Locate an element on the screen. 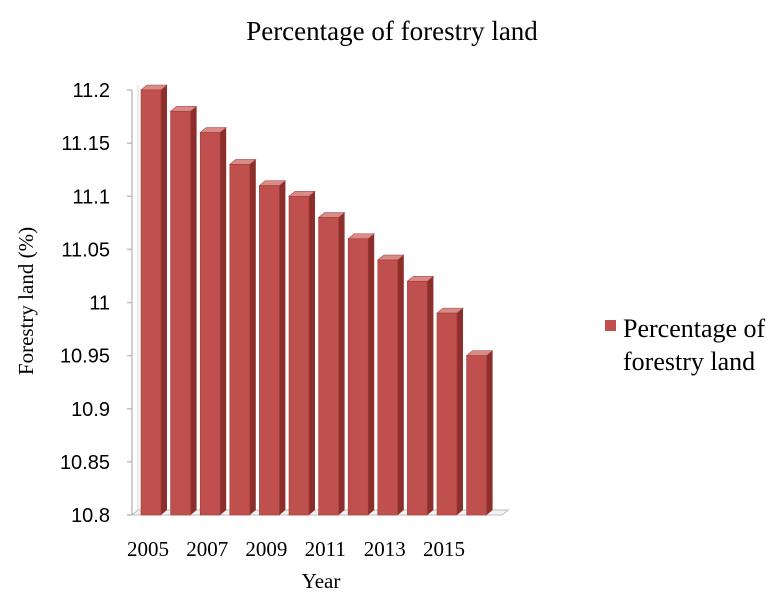 Image resolution: width=773 pixels, height=604 pixels. y-axis-label: Forestry land (%) is located at coordinates (26, 301).